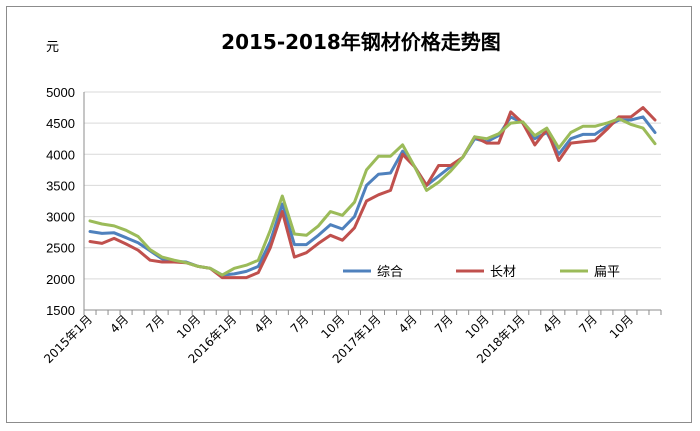 The image size is (700, 431). What do you see at coordinates (60, 217) in the screenshot?
I see `y-tick-label: 3000` at bounding box center [60, 217].